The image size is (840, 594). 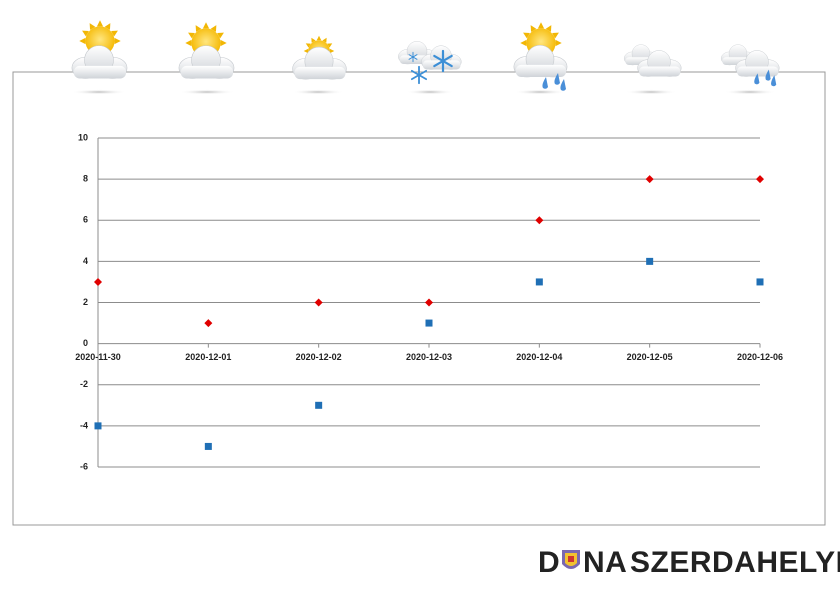 I want to click on y-tick-label: 8, so click(x=85, y=179).